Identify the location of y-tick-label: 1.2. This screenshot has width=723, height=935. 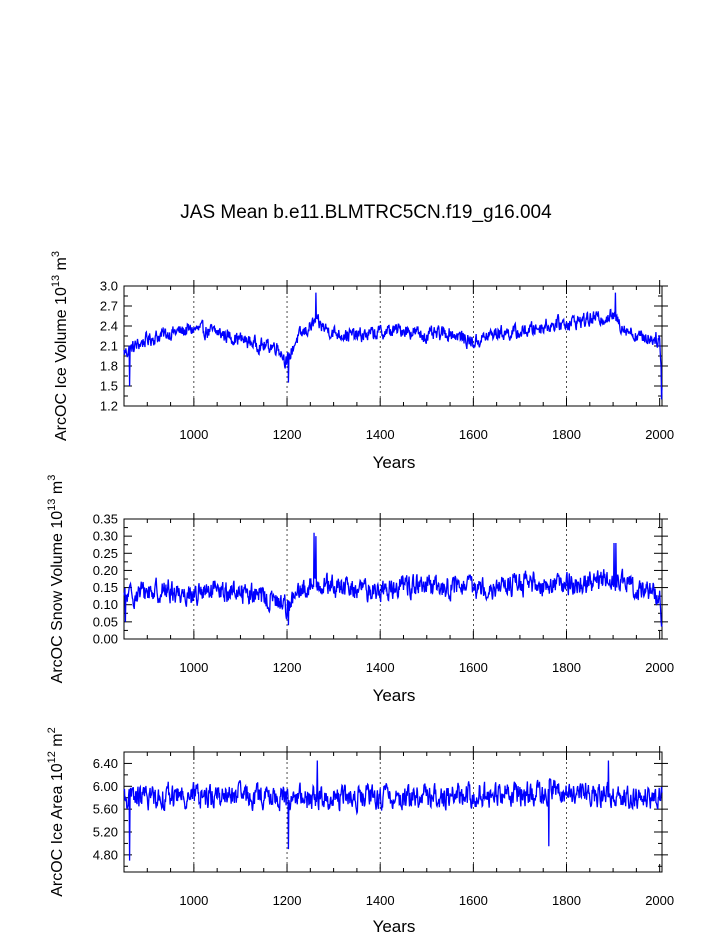
(109, 406).